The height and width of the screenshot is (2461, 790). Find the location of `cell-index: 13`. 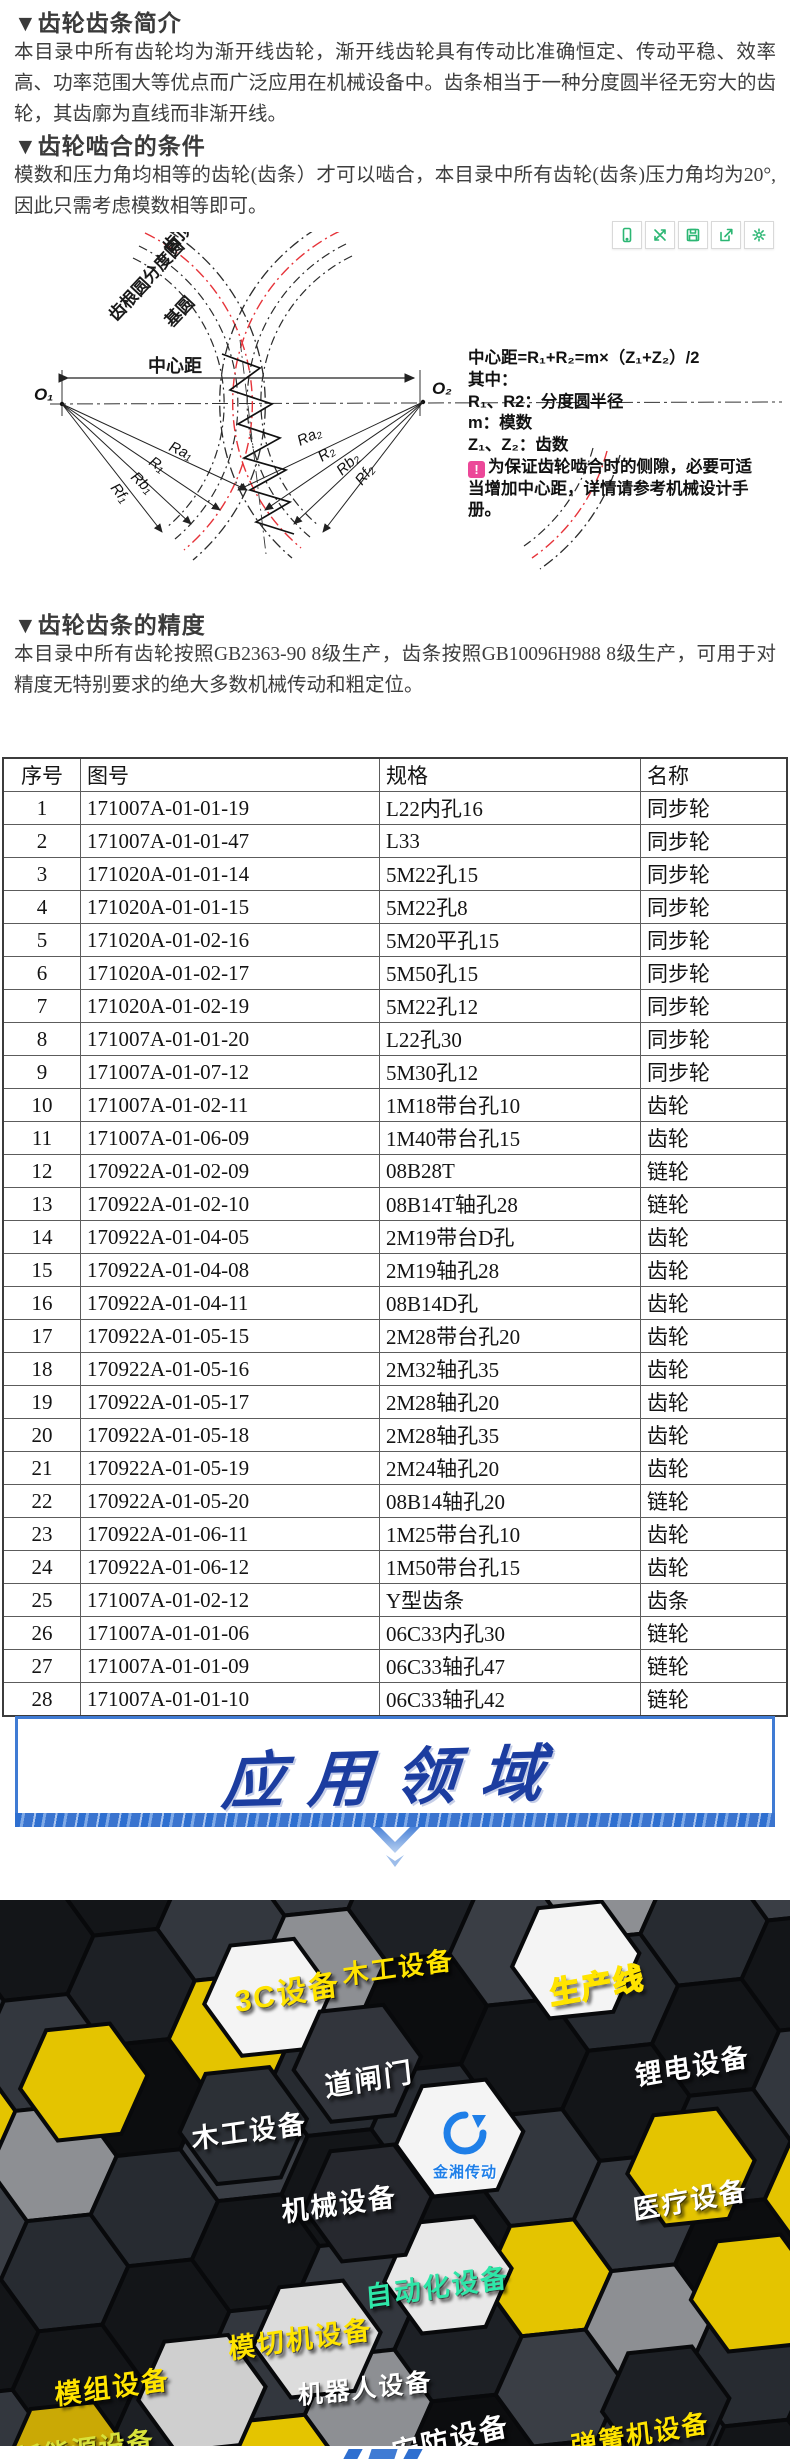

cell-index: 13 is located at coordinates (41, 1204).